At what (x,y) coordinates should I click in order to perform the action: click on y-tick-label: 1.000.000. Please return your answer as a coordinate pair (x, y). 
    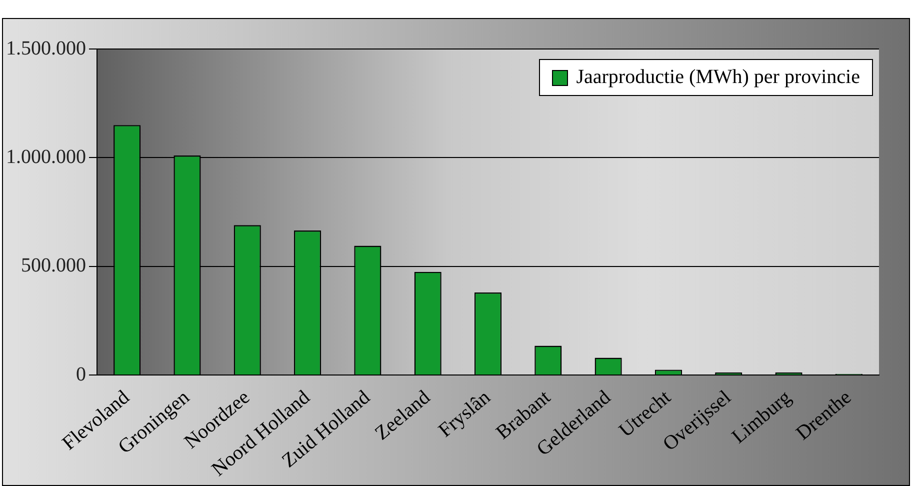
    Looking at the image, I should click on (46, 157).